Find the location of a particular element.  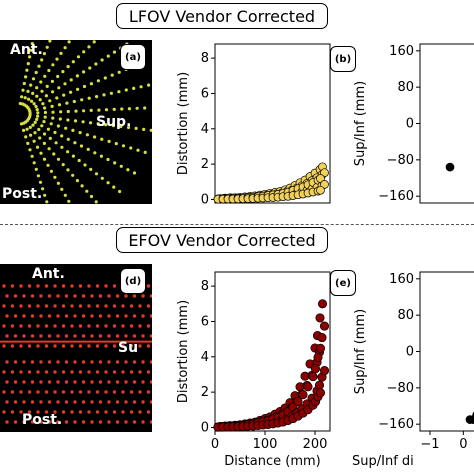

y-tick-label: 160 is located at coordinates (401, 279).